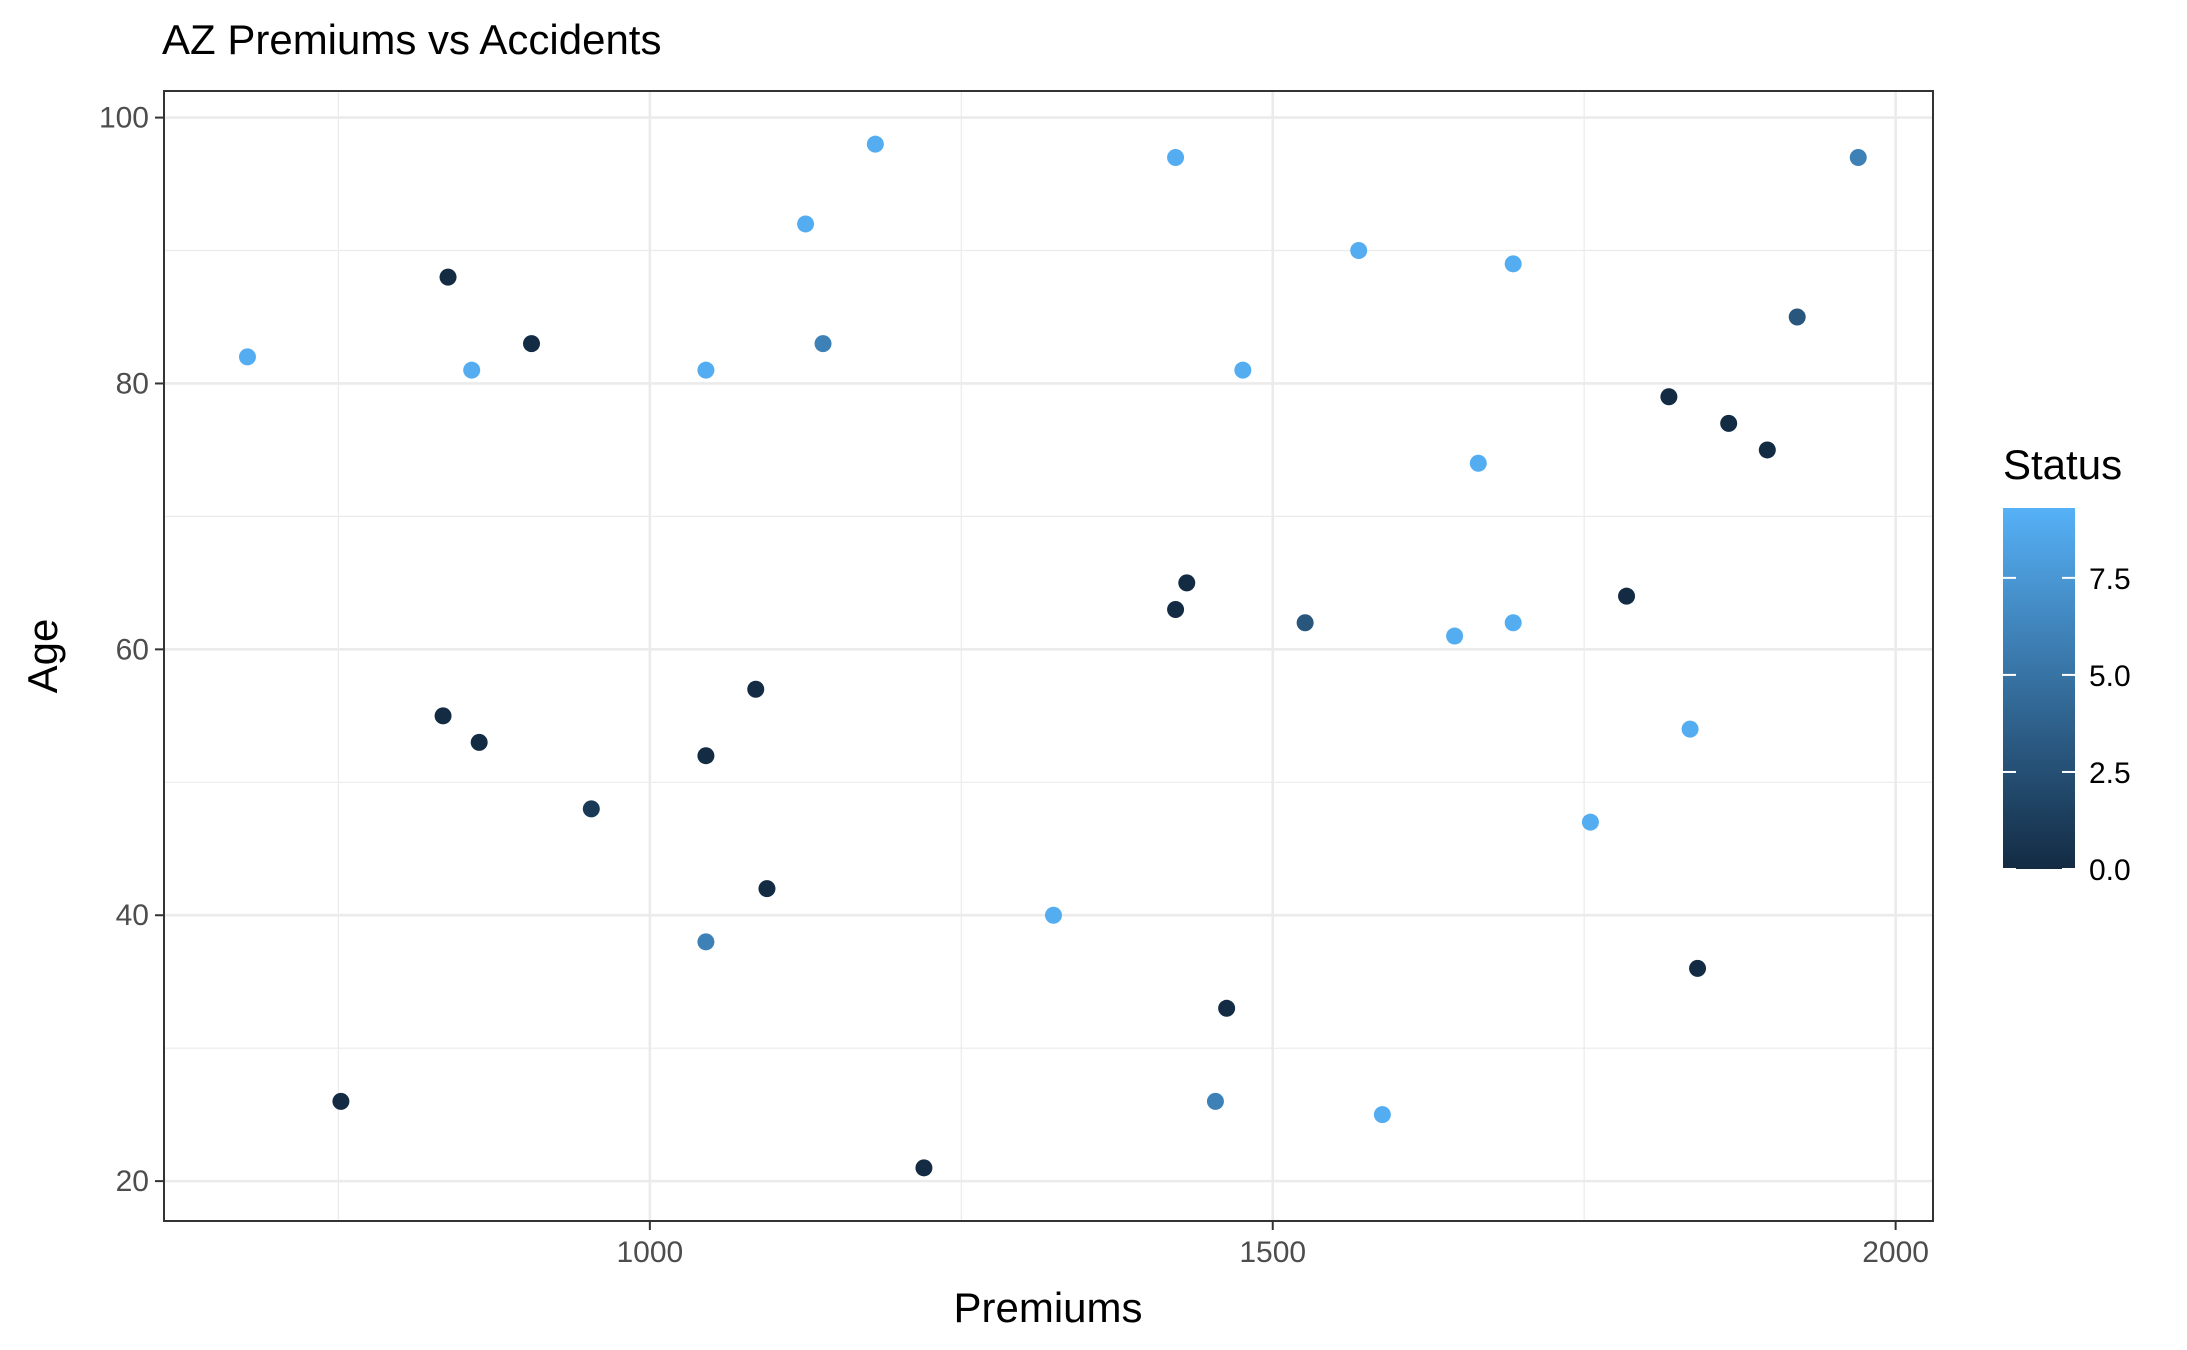  I want to click on y-tick-label: 60, so click(132, 649).